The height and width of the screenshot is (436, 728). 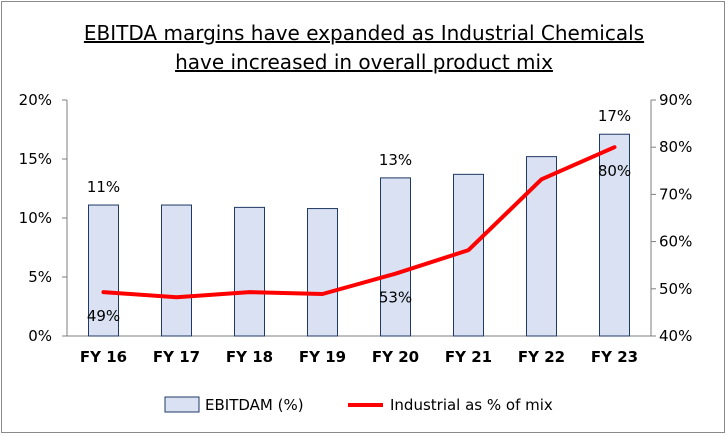 What do you see at coordinates (675, 194) in the screenshot?
I see `right-tick-label: 70%` at bounding box center [675, 194].